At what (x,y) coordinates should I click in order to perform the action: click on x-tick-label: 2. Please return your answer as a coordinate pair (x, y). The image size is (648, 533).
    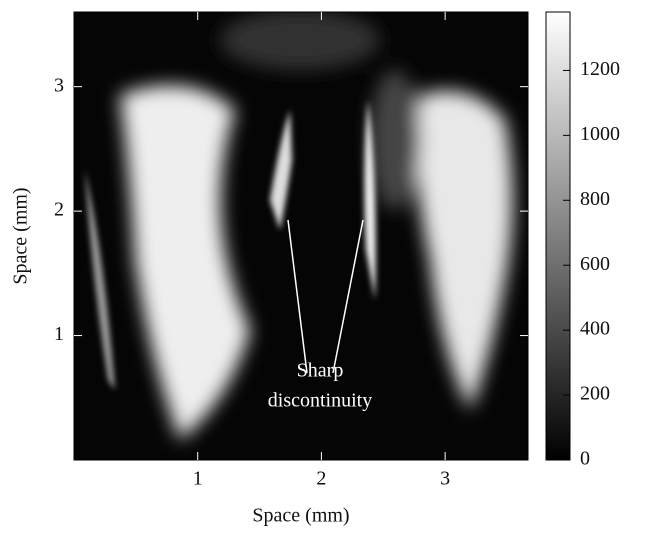
    Looking at the image, I should click on (321, 479).